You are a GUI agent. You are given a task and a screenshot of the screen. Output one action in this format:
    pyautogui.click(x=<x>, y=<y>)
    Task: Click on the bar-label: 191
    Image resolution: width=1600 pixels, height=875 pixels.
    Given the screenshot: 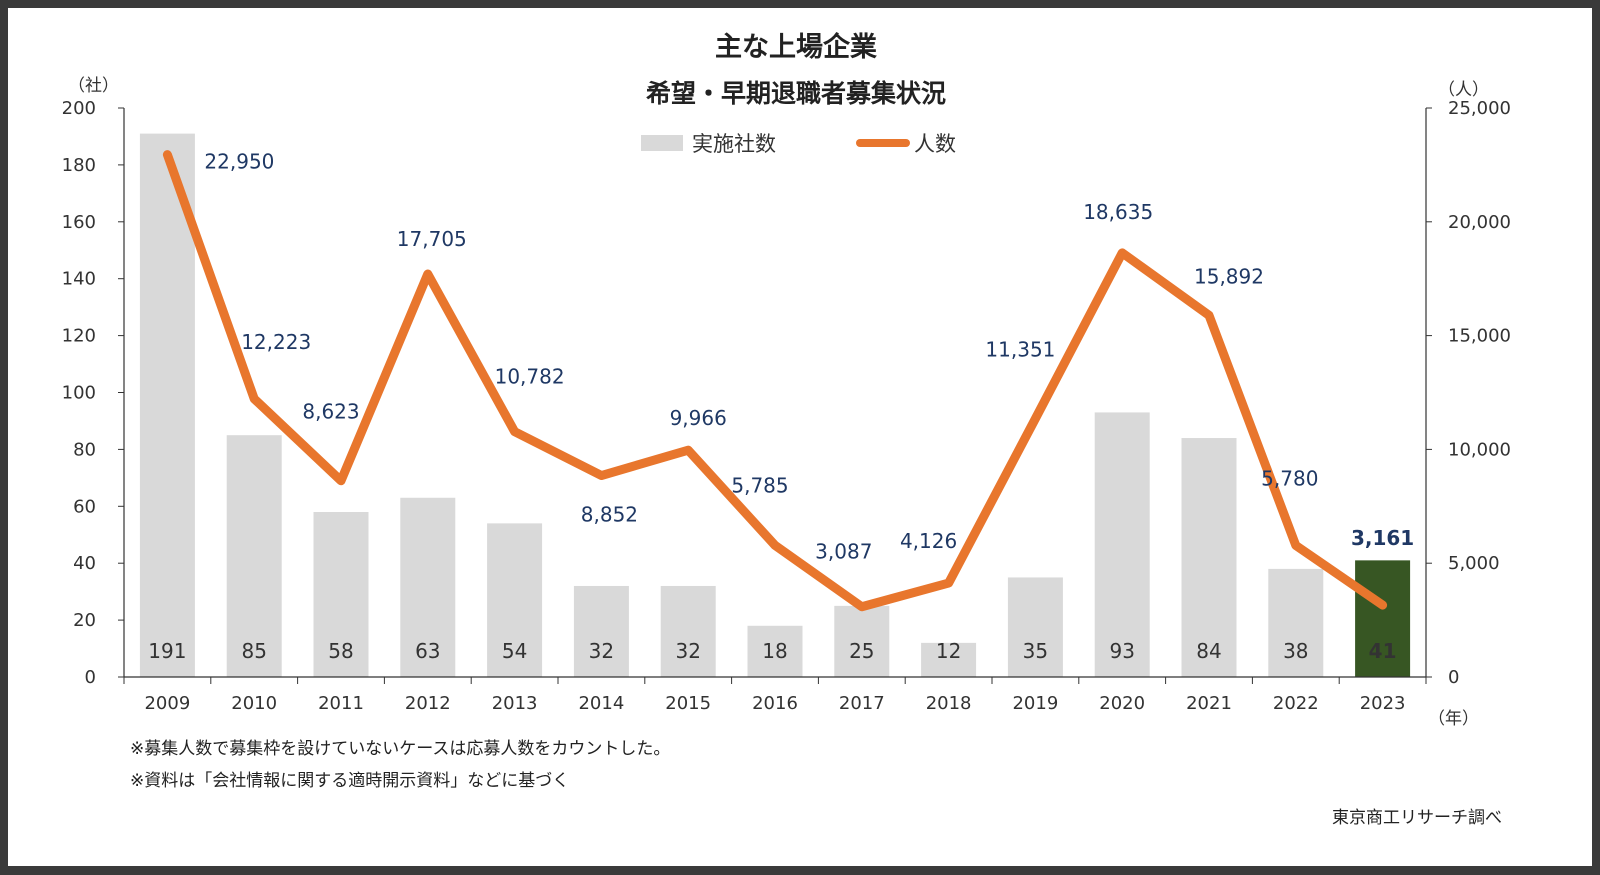 What is the action you would take?
    pyautogui.click(x=167, y=651)
    